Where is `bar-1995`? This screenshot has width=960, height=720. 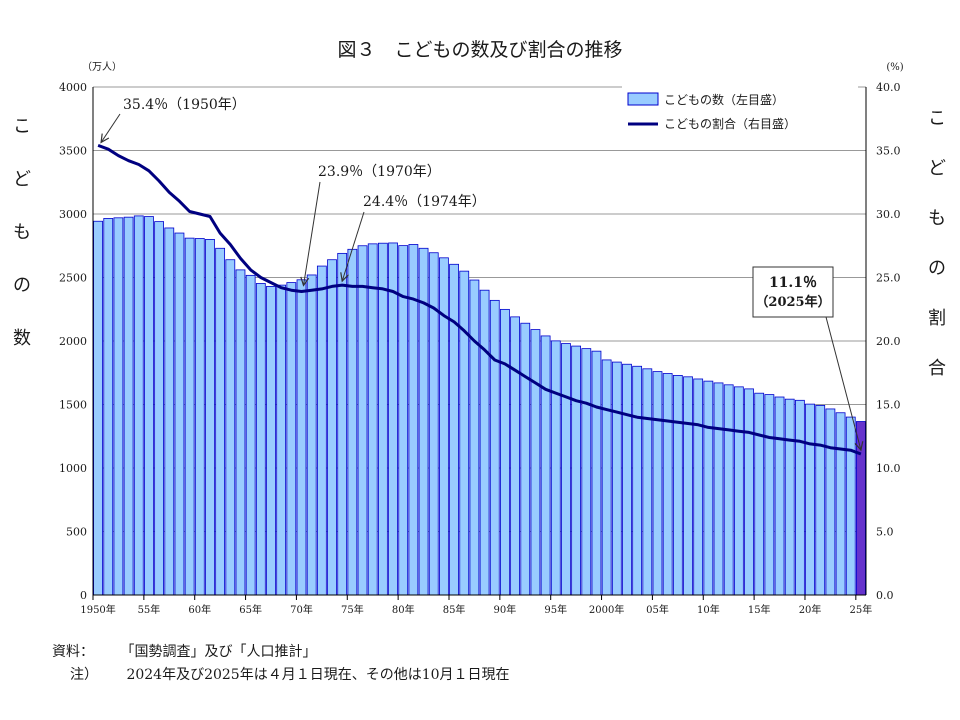 bar-1995 is located at coordinates (555, 468).